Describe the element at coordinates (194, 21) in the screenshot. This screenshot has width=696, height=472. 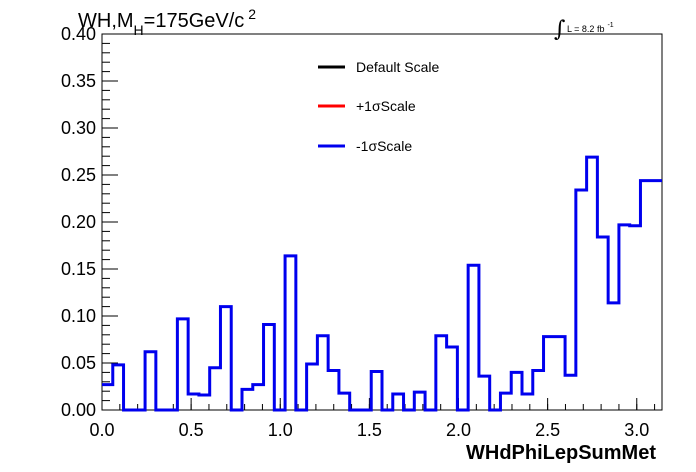
I see `title-mid: =175GeV/c` at that location.